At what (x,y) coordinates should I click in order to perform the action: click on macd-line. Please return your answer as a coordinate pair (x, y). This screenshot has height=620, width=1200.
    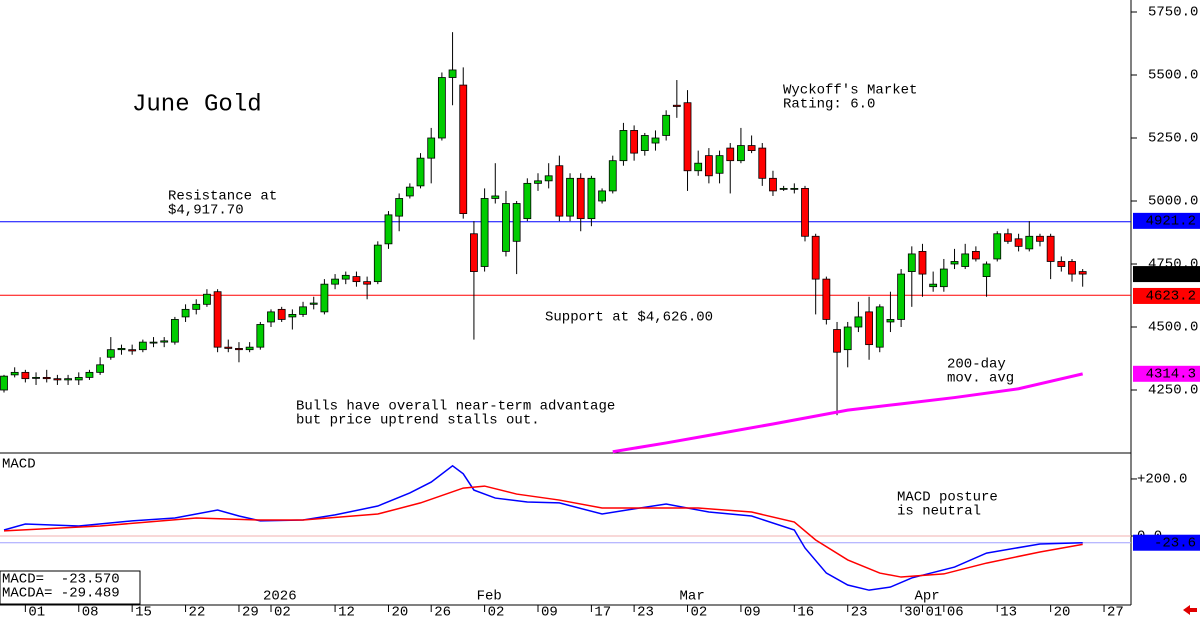
    Looking at the image, I should click on (543, 531).